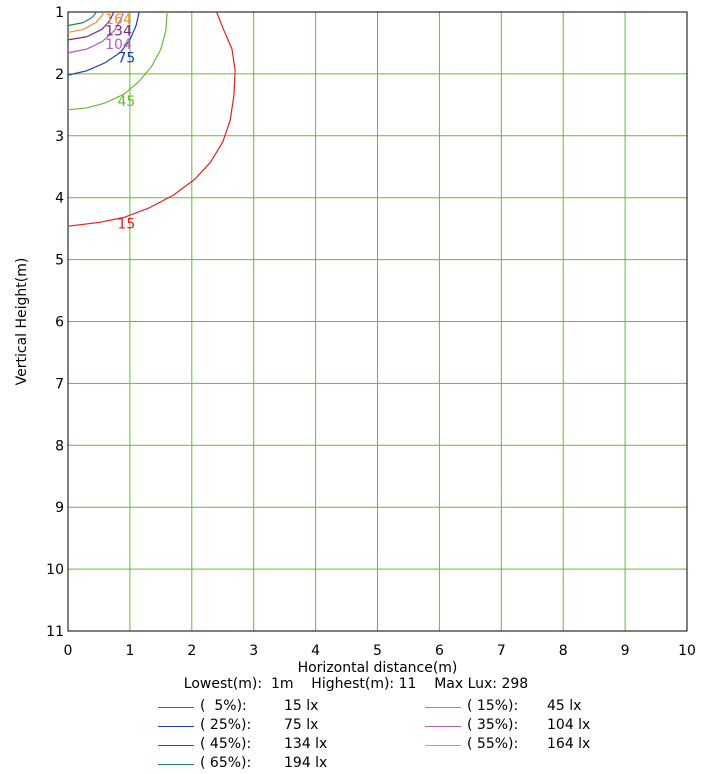 This screenshot has height=774, width=712. What do you see at coordinates (59, 75) in the screenshot?
I see `y-tick-label: 2` at bounding box center [59, 75].